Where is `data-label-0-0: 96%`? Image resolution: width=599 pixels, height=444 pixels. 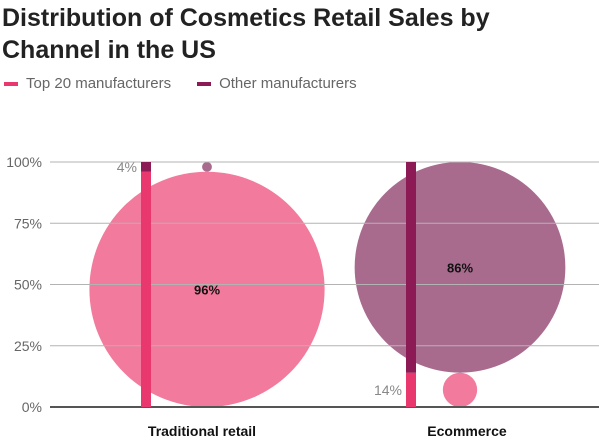
data-label-0-0: 96% is located at coordinates (207, 289).